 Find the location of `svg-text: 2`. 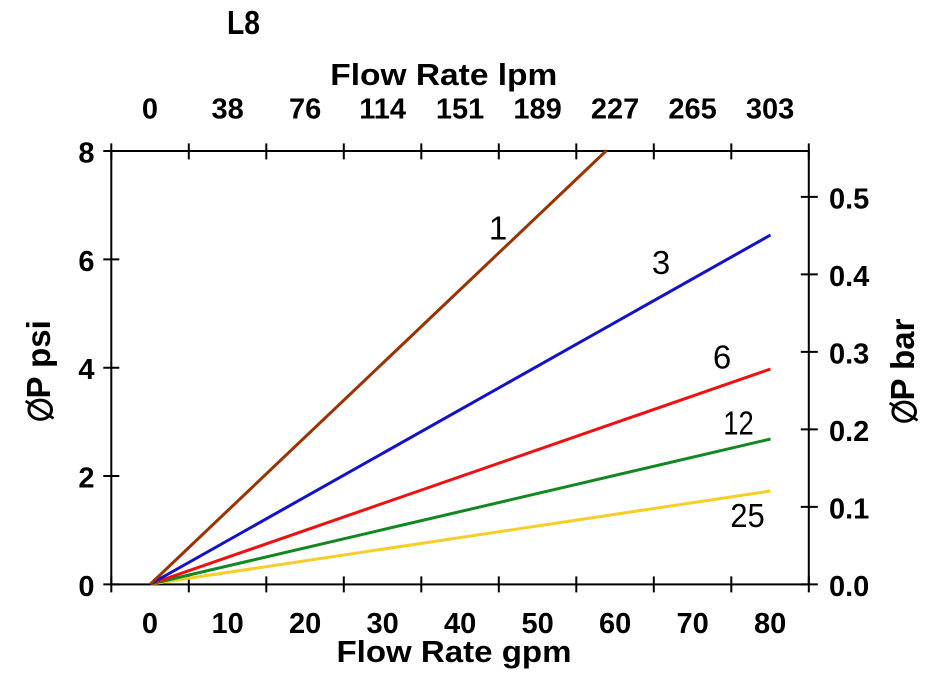

svg-text: 2 is located at coordinates (86, 479).